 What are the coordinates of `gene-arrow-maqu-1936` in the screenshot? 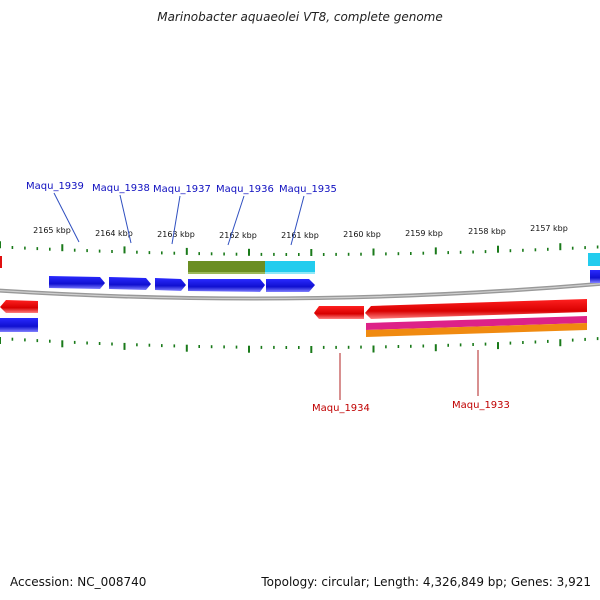 It's located at (226, 285).